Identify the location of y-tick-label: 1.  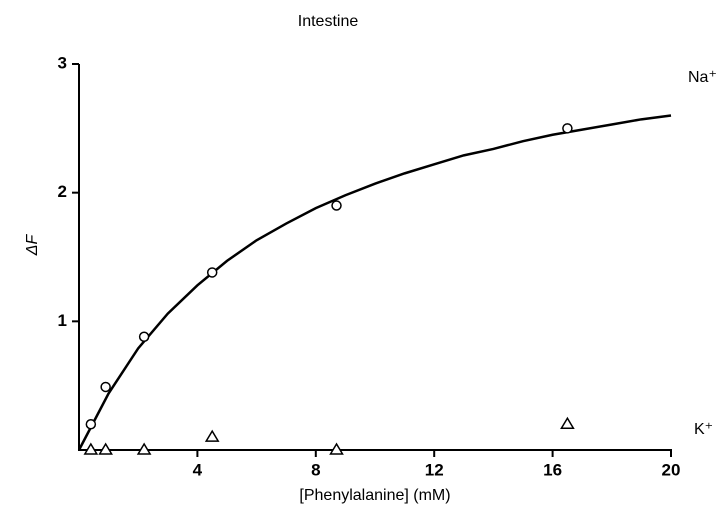
(62, 320).